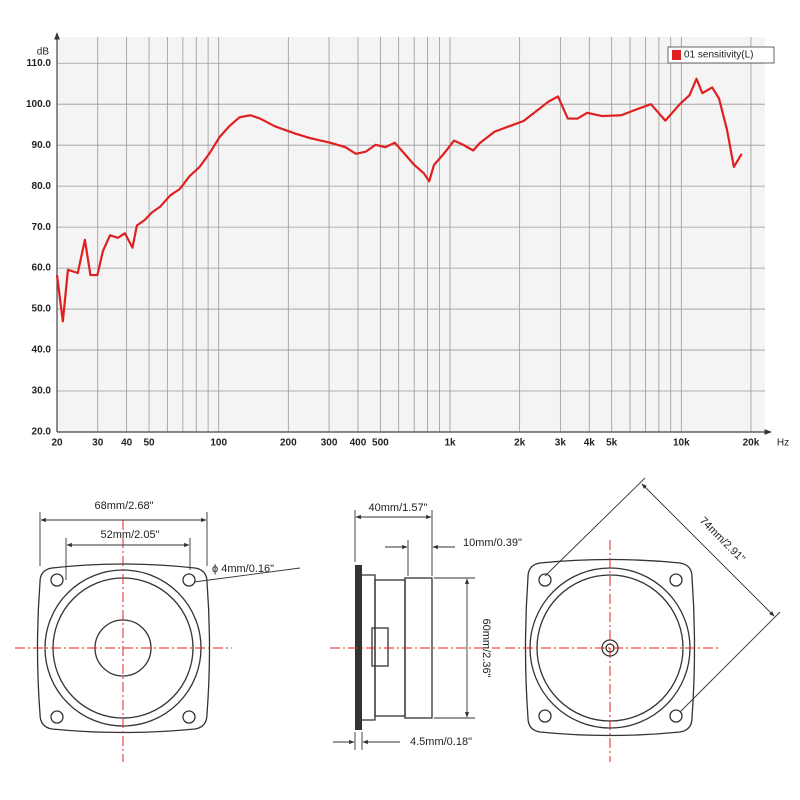 This screenshot has height=800, width=800. What do you see at coordinates (42, 391) in the screenshot?
I see `y-tick-label: 30.0` at bounding box center [42, 391].